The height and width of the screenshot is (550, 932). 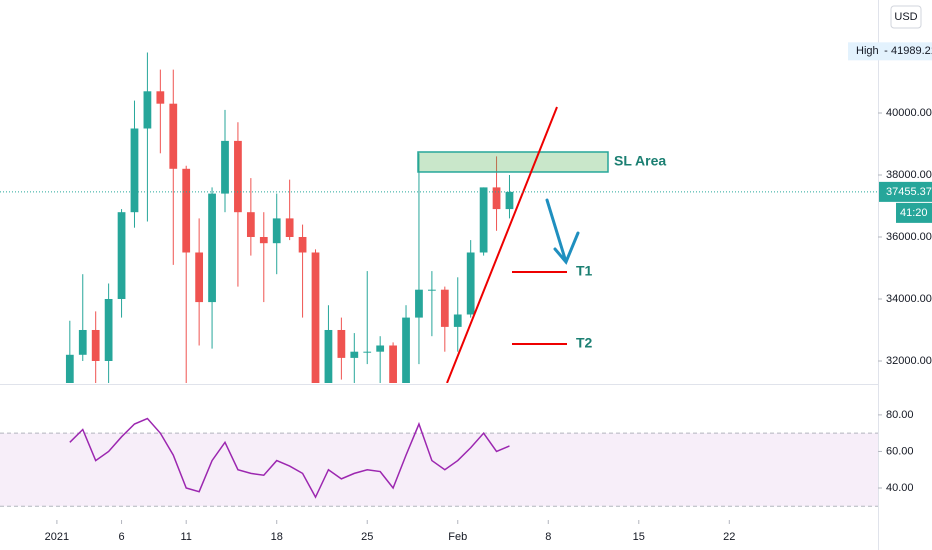 What do you see at coordinates (502, 244) in the screenshot?
I see `trend-line` at bounding box center [502, 244].